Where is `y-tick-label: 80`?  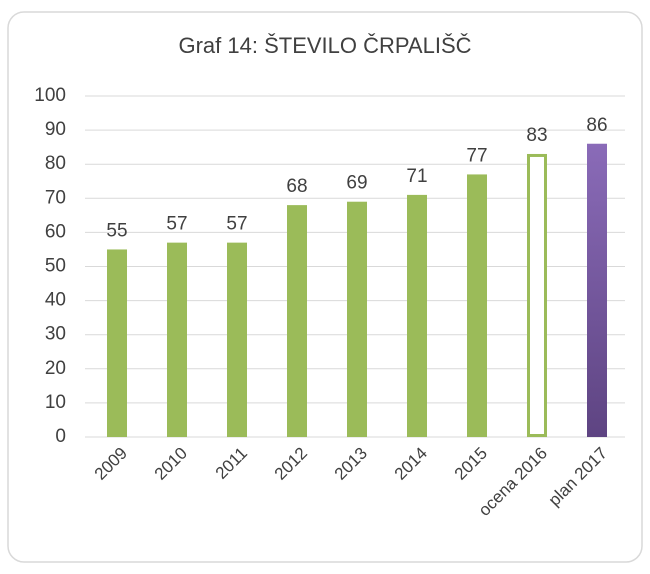
y-tick-label: 80 is located at coordinates (55, 163).